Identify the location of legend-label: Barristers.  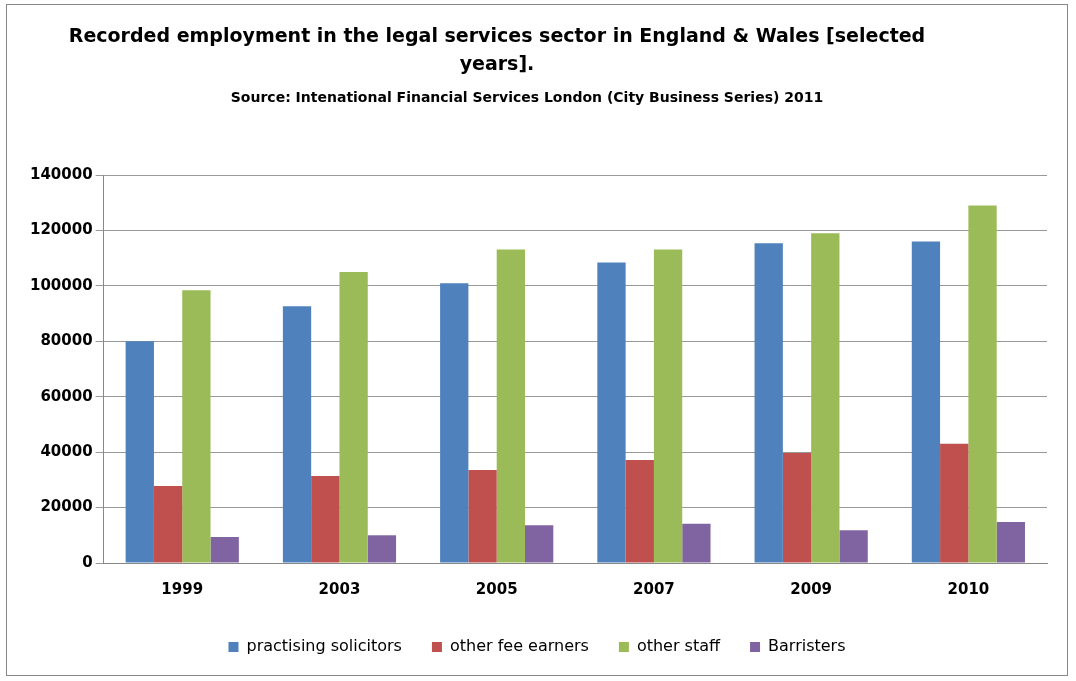
(807, 646).